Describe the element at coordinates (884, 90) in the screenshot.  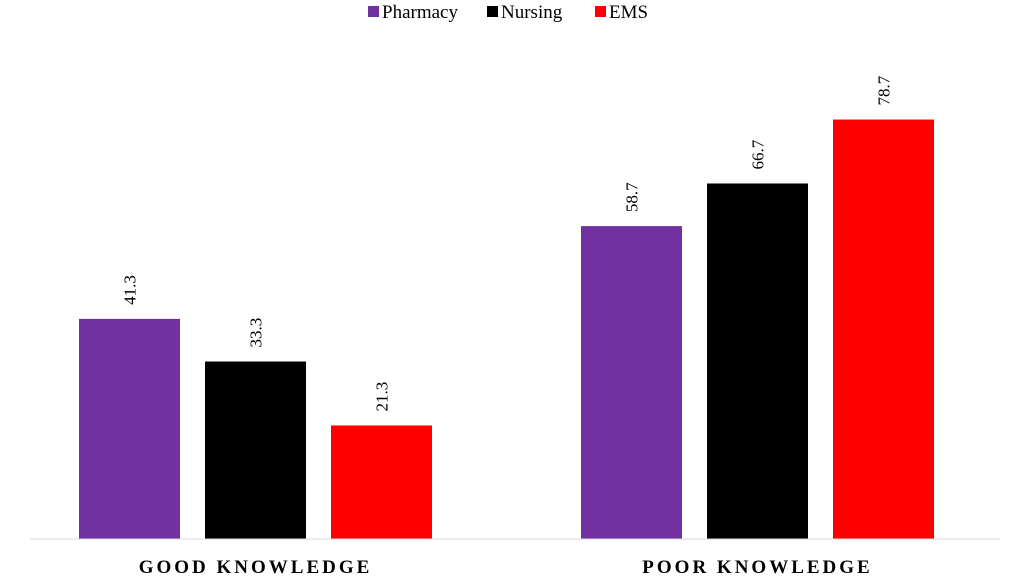
I see `data-label-poor-knowledge-ems: 78.7` at that location.